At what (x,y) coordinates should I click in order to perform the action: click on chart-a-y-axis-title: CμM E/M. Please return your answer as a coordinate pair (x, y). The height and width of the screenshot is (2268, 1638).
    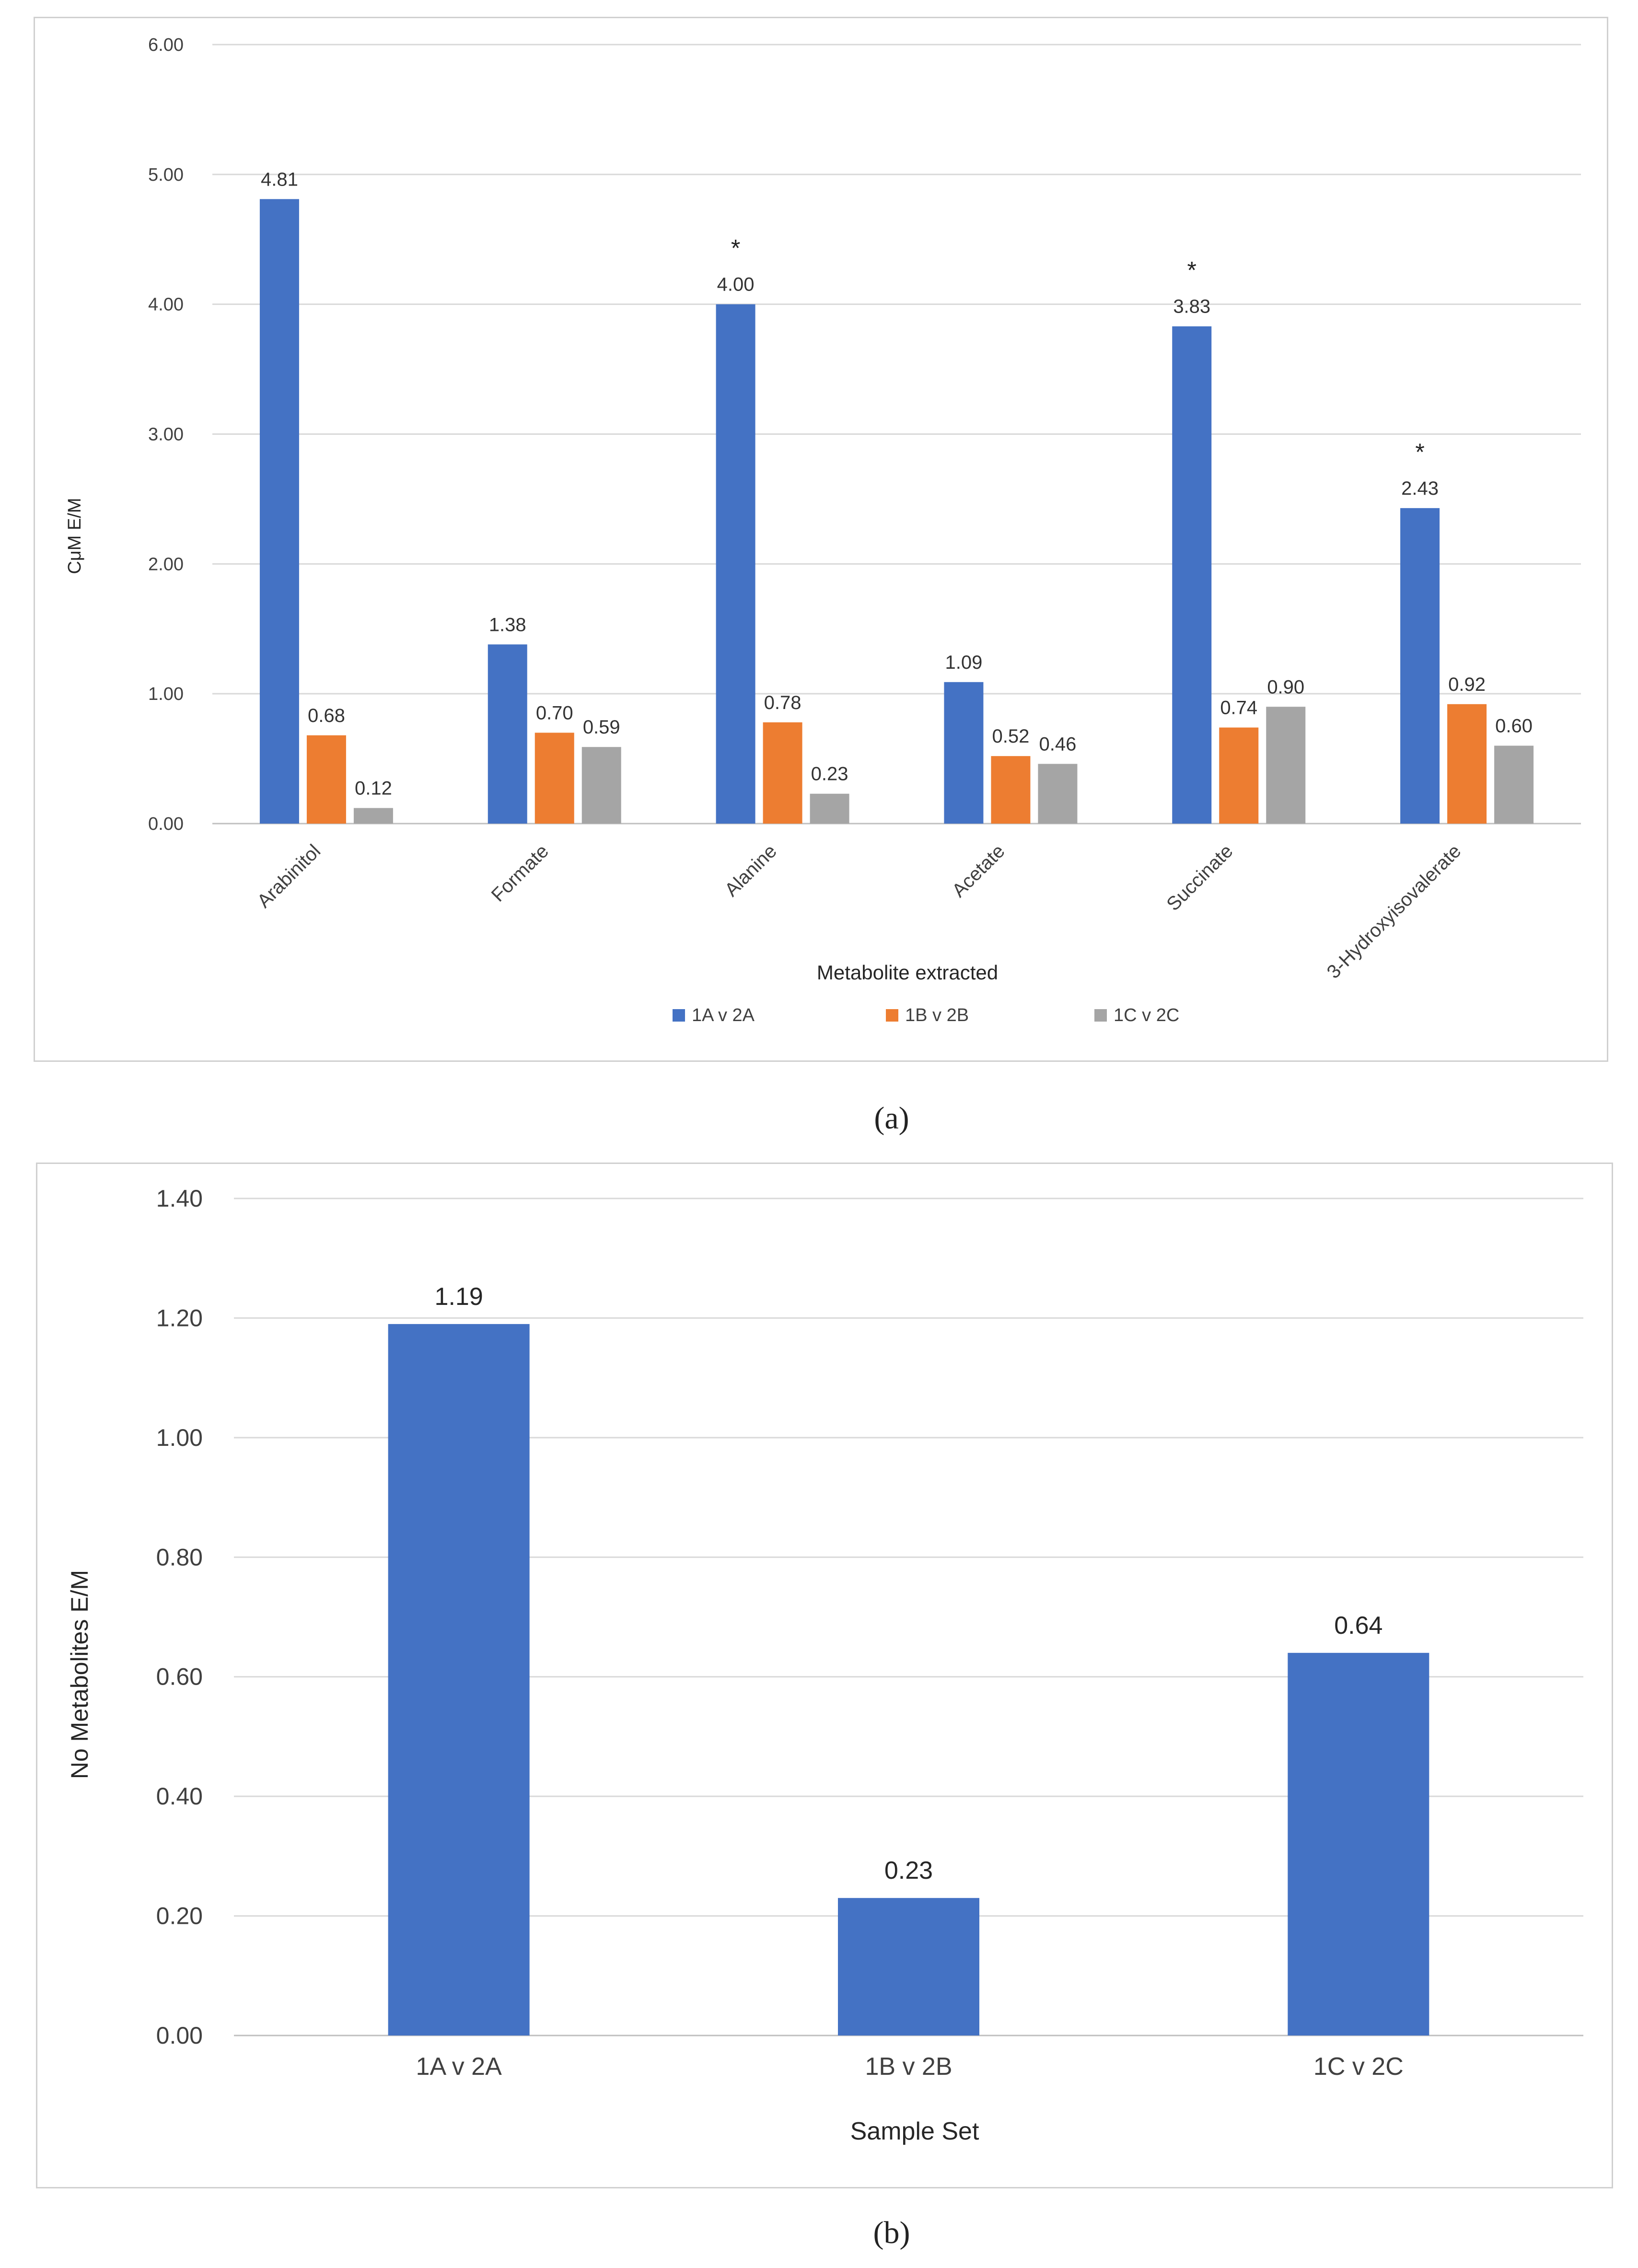
    Looking at the image, I should click on (75, 536).